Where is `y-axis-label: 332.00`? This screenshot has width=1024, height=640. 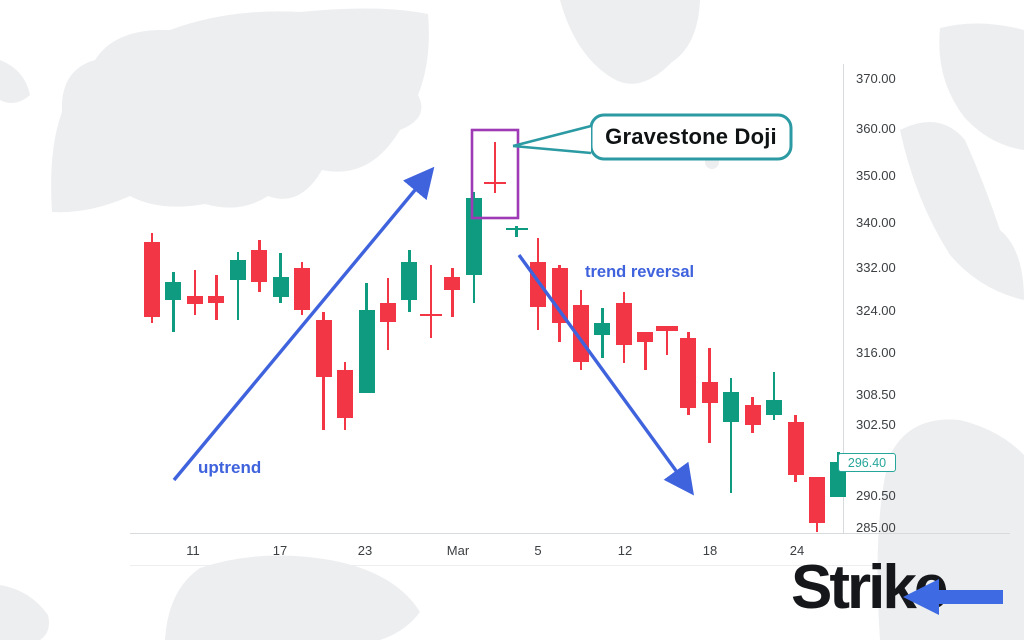
y-axis-label: 332.00 is located at coordinates (876, 267).